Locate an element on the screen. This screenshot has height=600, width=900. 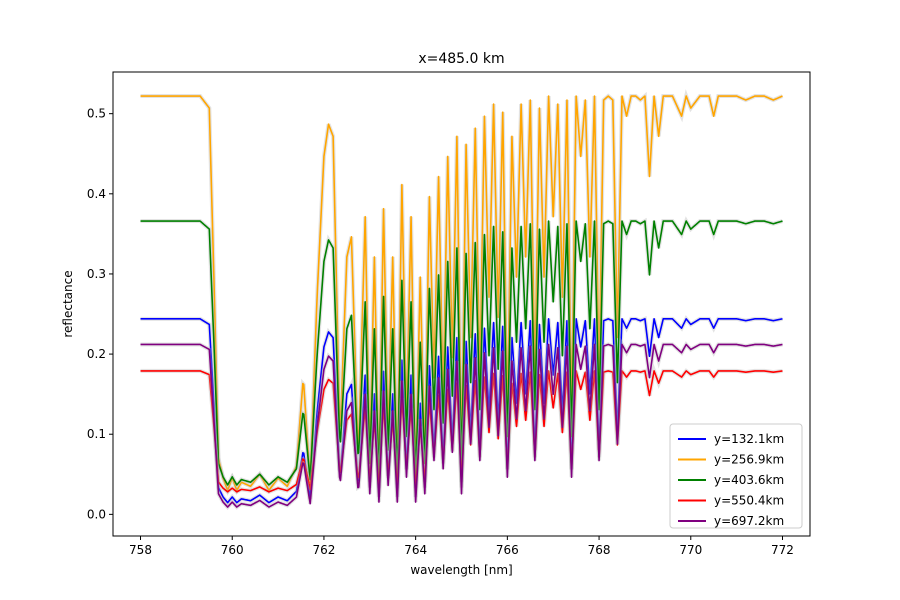
x-tick-label: 772 is located at coordinates (782, 550).